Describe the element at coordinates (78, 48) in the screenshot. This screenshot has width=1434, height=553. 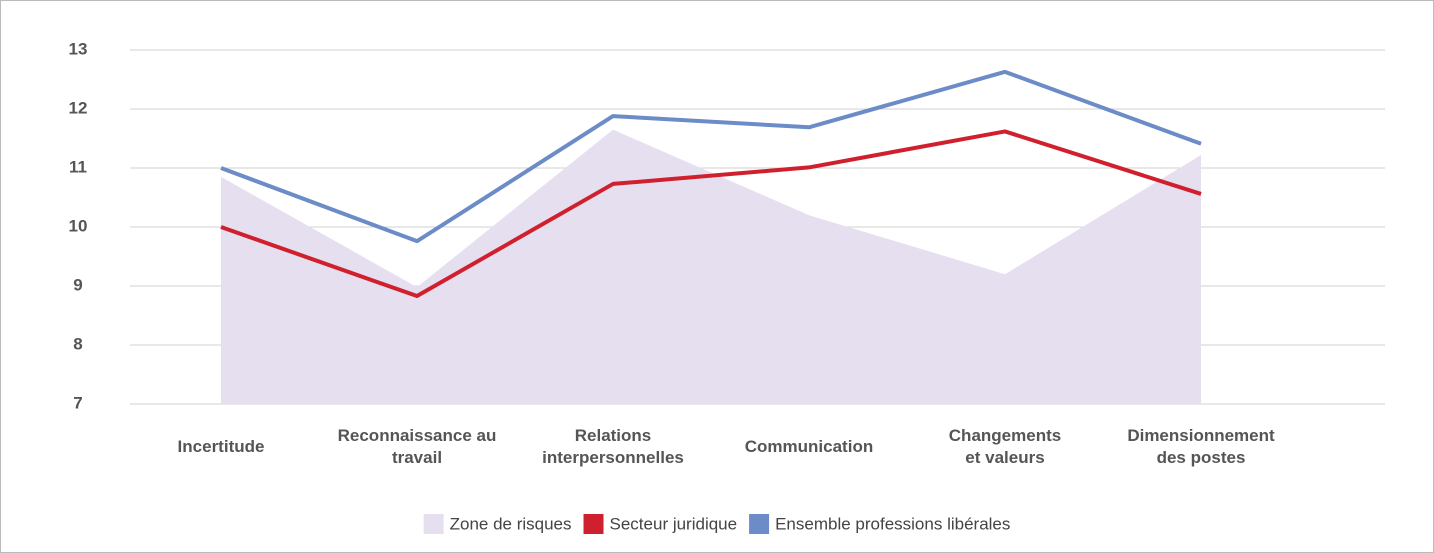
I see `y-tick-label: 13` at that location.